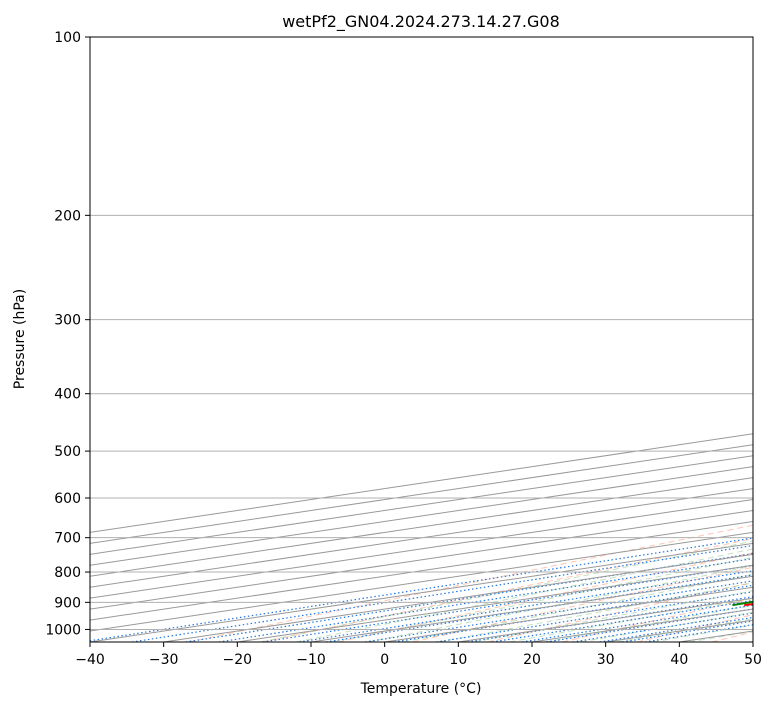 The width and height of the screenshot is (775, 712). What do you see at coordinates (67, 539) in the screenshot?
I see `y-tick-label: 700` at bounding box center [67, 539].